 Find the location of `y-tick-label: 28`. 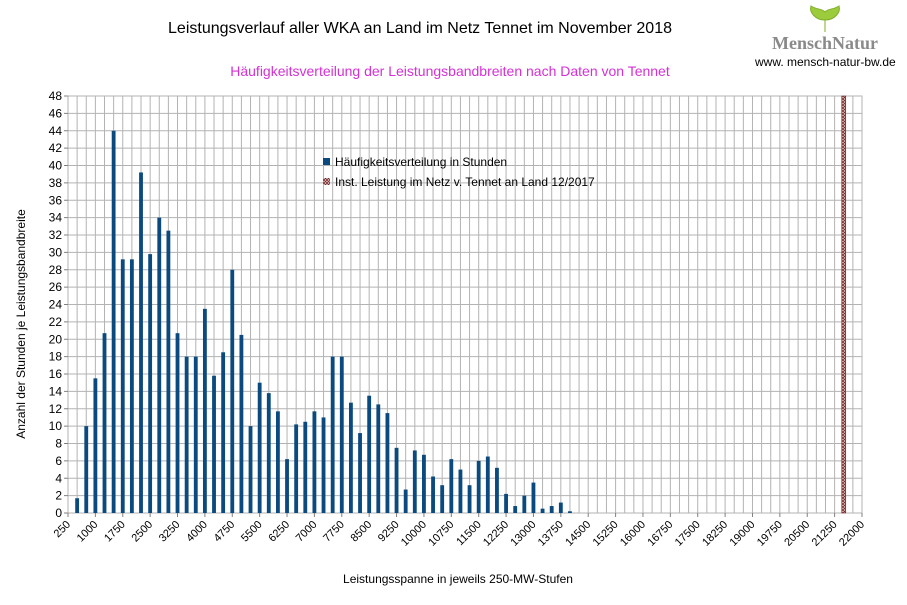

y-tick-label: 28 is located at coordinates (56, 270).